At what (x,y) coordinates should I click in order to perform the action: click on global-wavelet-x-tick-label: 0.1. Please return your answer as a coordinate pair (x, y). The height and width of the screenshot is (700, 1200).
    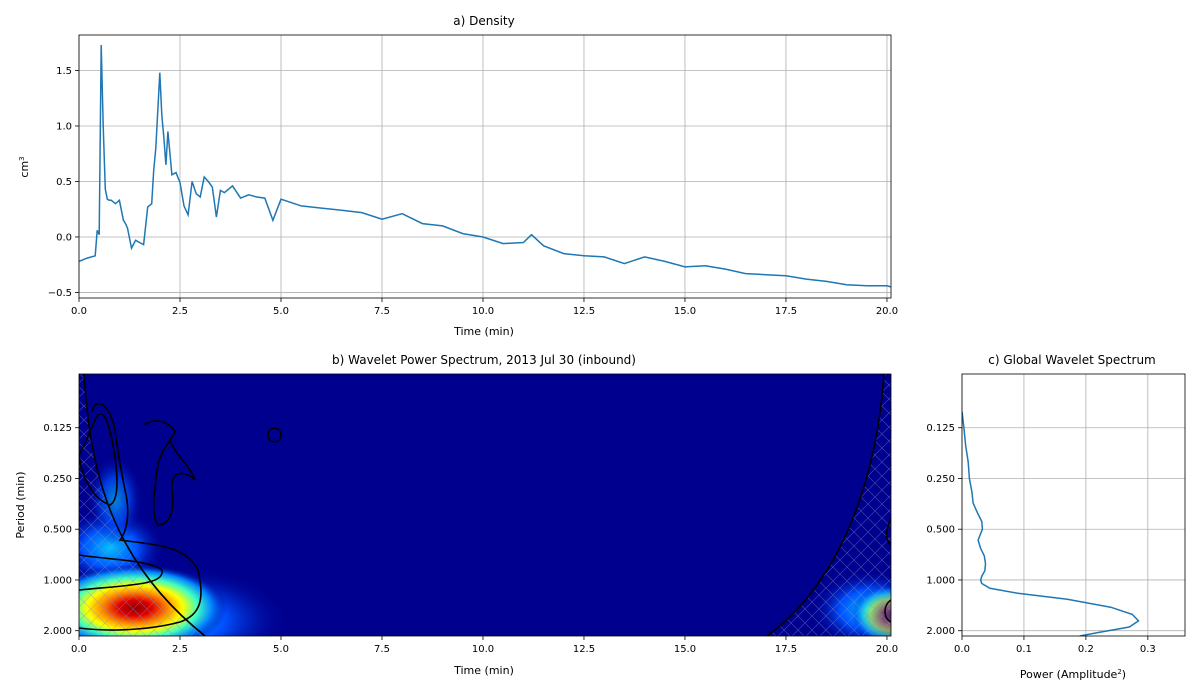
    Looking at the image, I should click on (1024, 649).